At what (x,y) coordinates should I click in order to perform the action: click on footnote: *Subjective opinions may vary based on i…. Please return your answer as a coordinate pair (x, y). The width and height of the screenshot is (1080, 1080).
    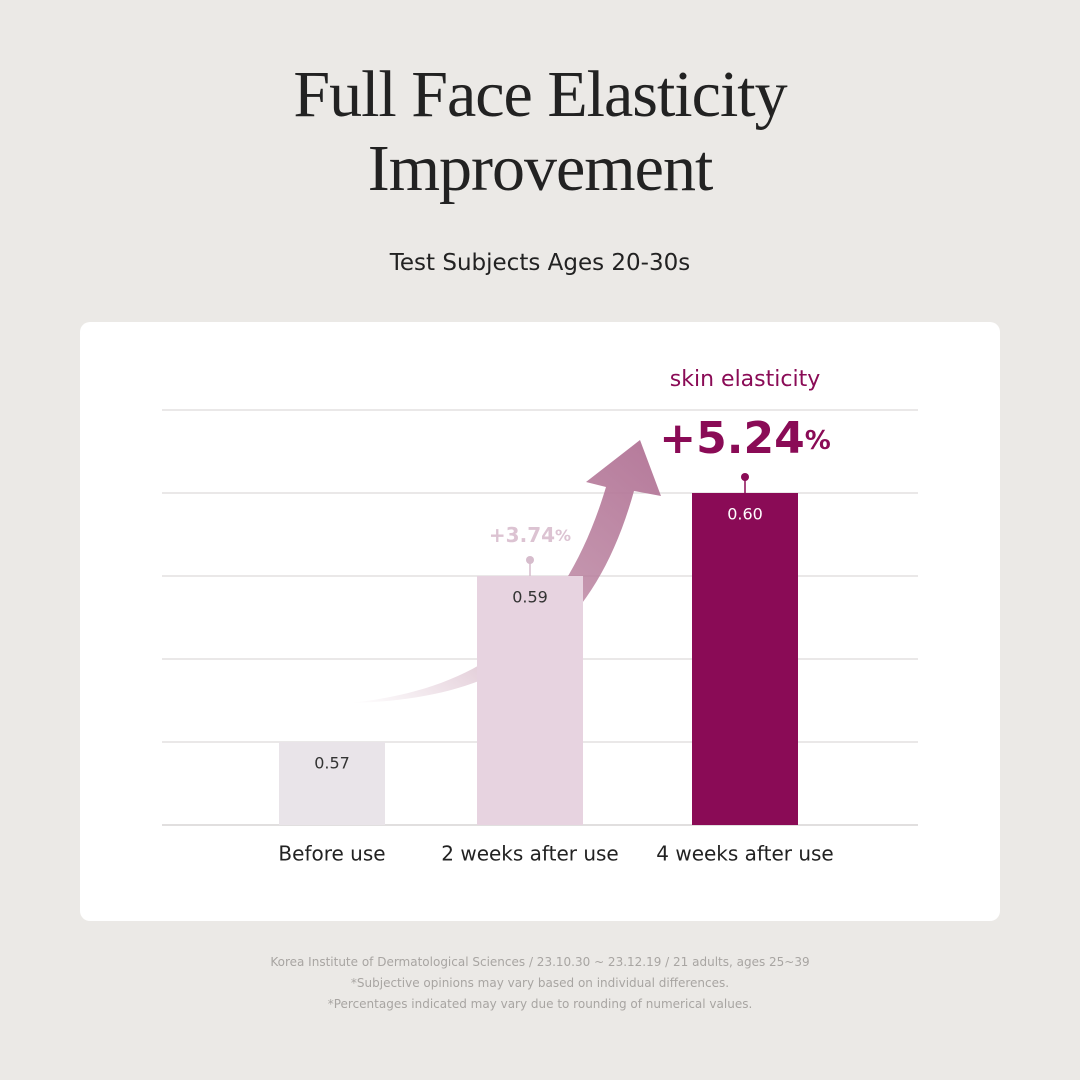
    Looking at the image, I should click on (540, 983).